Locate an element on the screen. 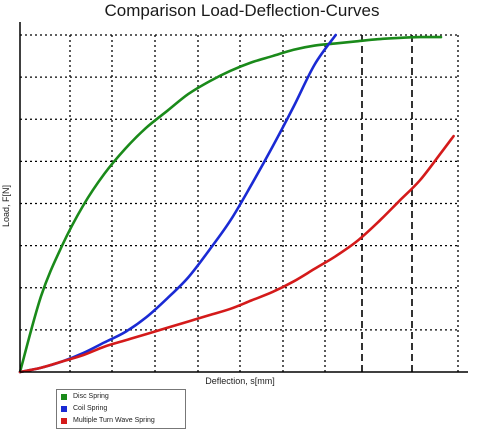  chart-title: Comparison Load-Deflection-Curves is located at coordinates (242, 10).